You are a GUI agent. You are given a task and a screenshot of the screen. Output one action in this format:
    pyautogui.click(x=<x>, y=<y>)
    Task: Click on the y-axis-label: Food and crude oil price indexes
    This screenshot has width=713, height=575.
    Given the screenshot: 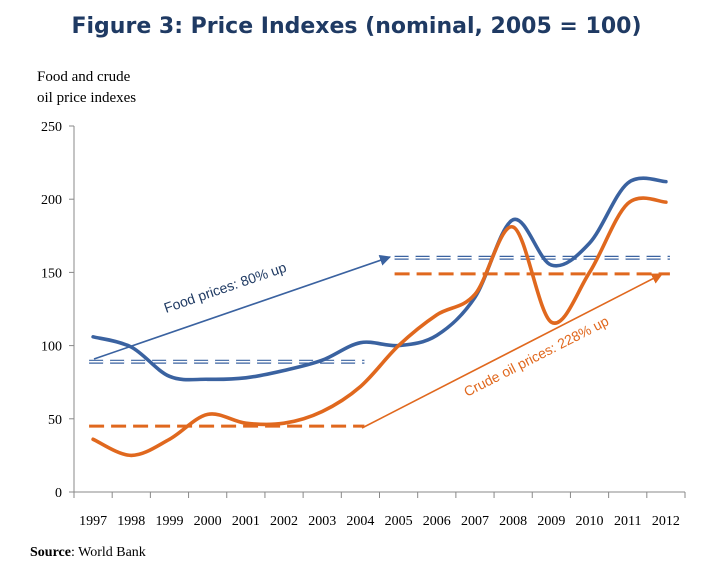 What is the action you would take?
    pyautogui.click(x=86, y=88)
    